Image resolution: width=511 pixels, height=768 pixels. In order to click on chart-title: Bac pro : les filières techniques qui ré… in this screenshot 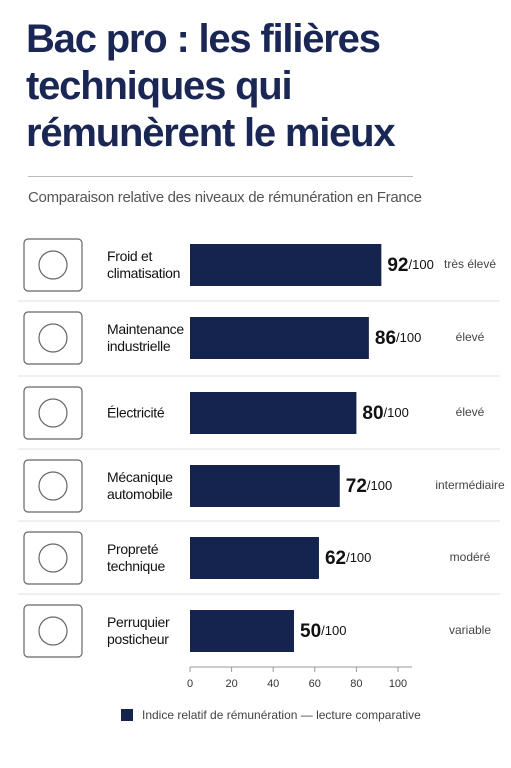, I will do `click(211, 86)`.